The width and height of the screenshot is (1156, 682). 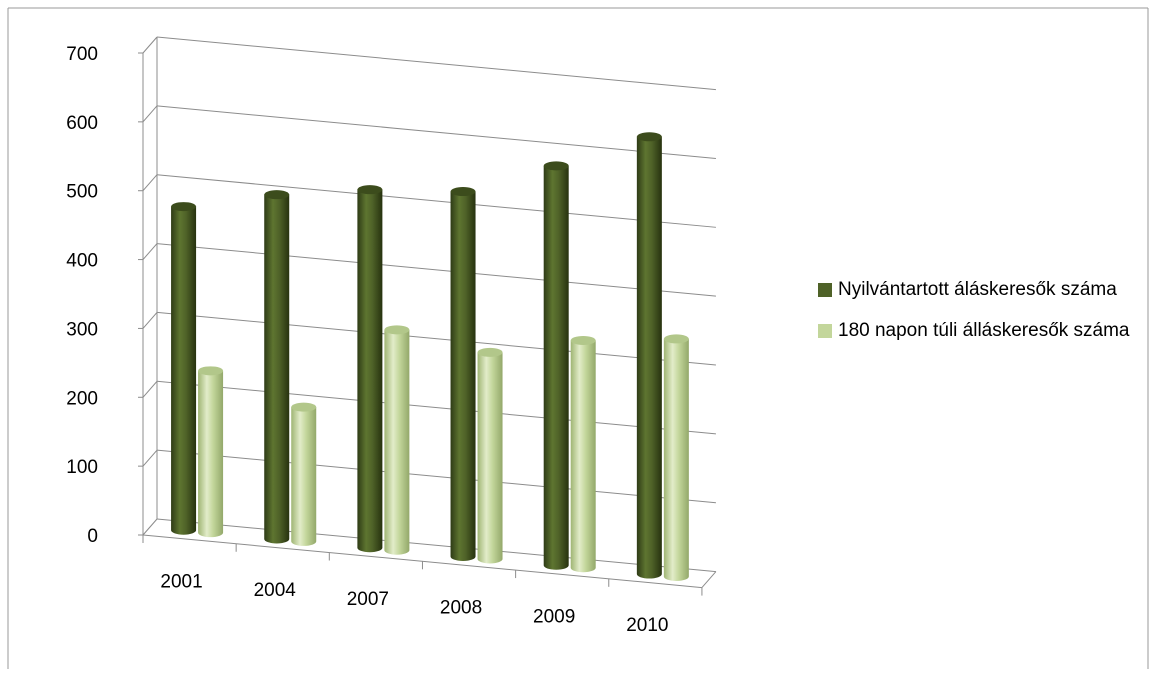 I want to click on legend-label: 180 napon túli álláskeresők száma, so click(x=984, y=330).